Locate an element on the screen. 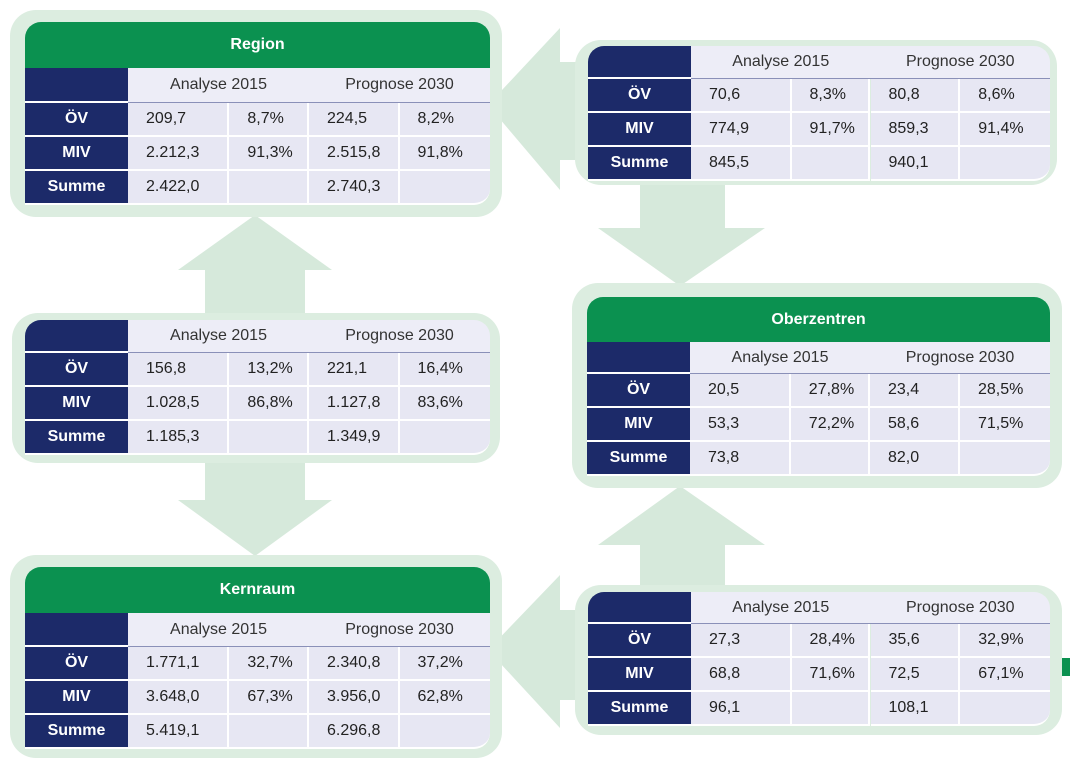 The height and width of the screenshot is (760, 1070). cell: 2.740,3 is located at coordinates (354, 188).